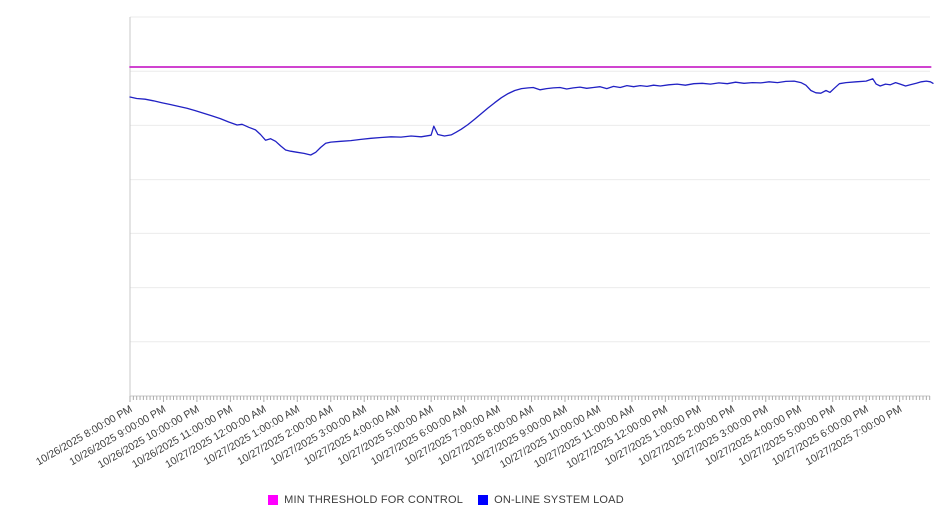  I want to click on legend-item-system-load: ON-LINE SYSTEM LOAD, so click(551, 500).